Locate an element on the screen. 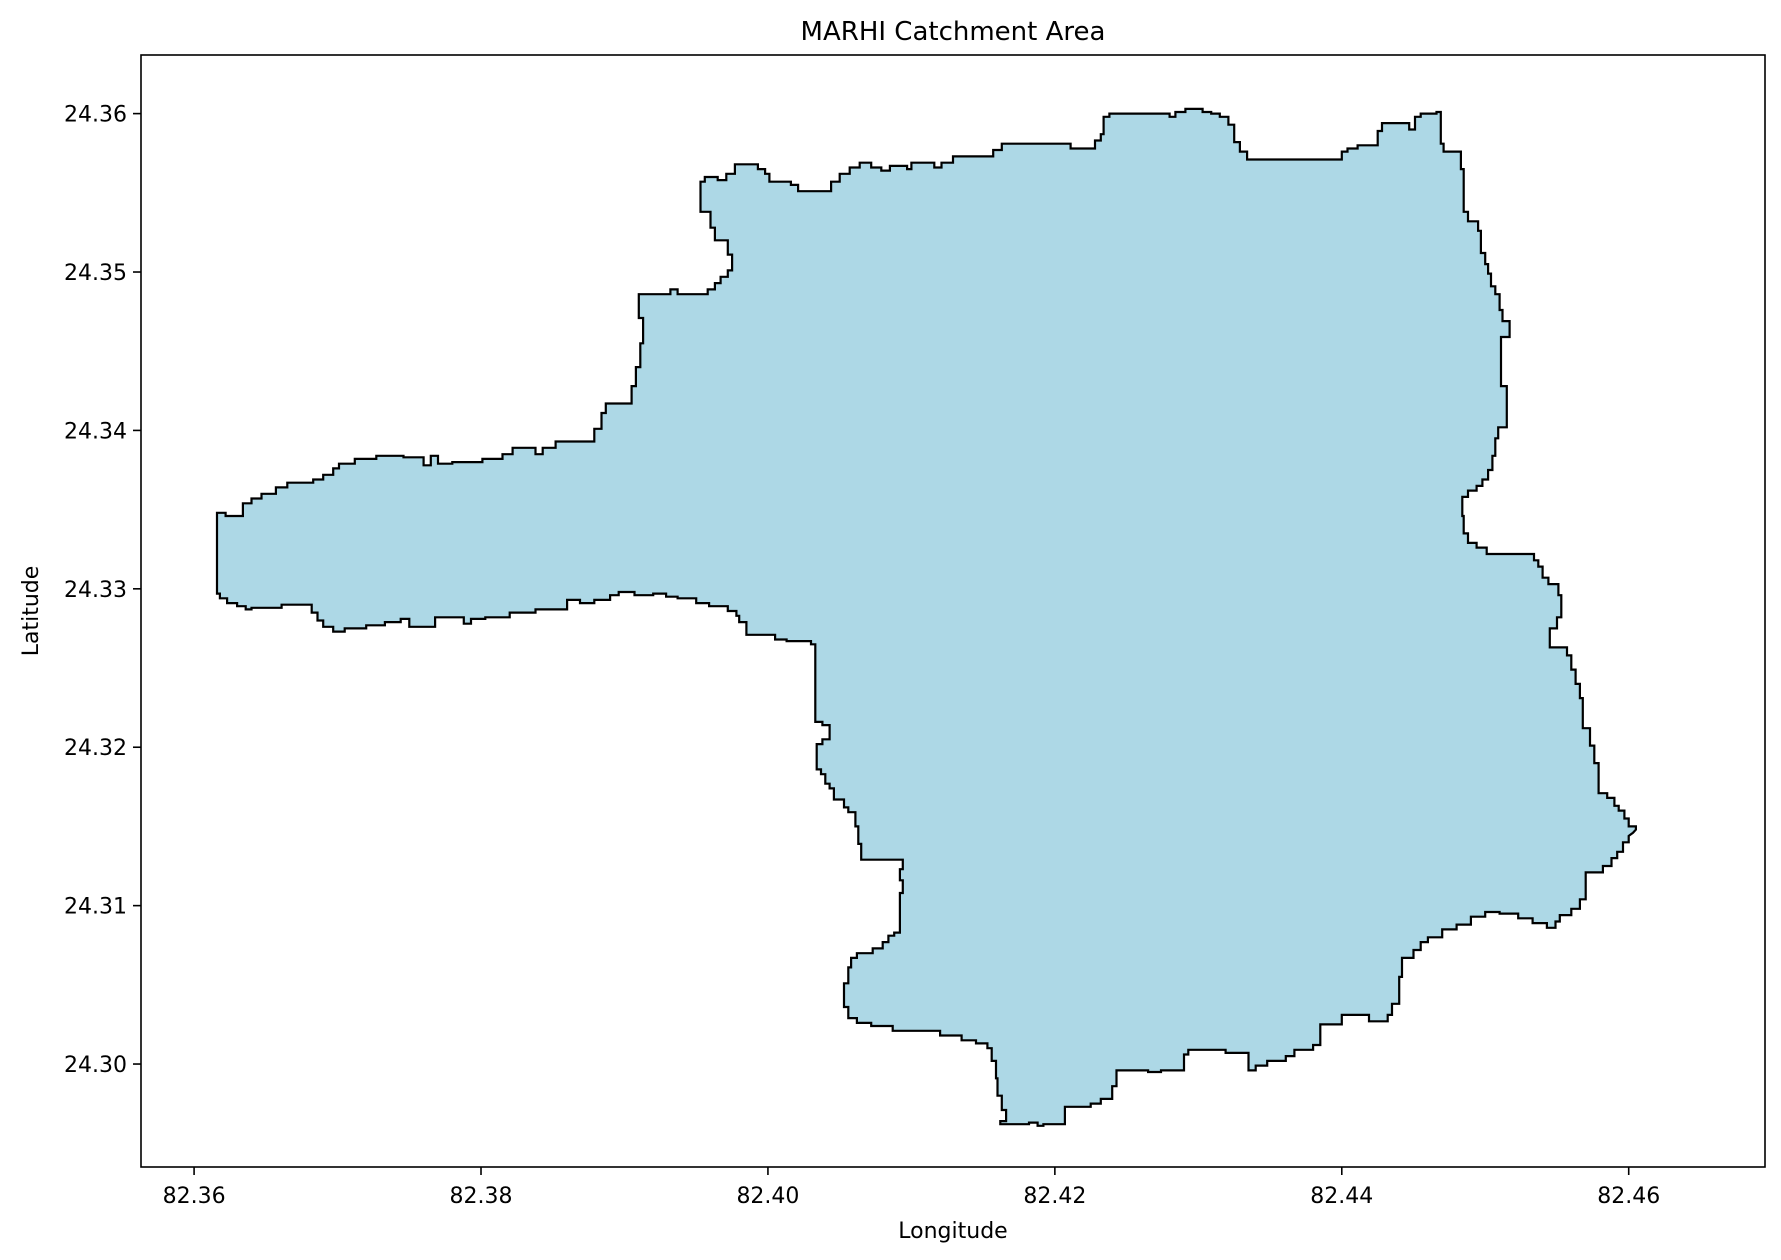 This screenshot has width=1781, height=1260. y-tick-label: 24.32 is located at coordinates (95, 748).